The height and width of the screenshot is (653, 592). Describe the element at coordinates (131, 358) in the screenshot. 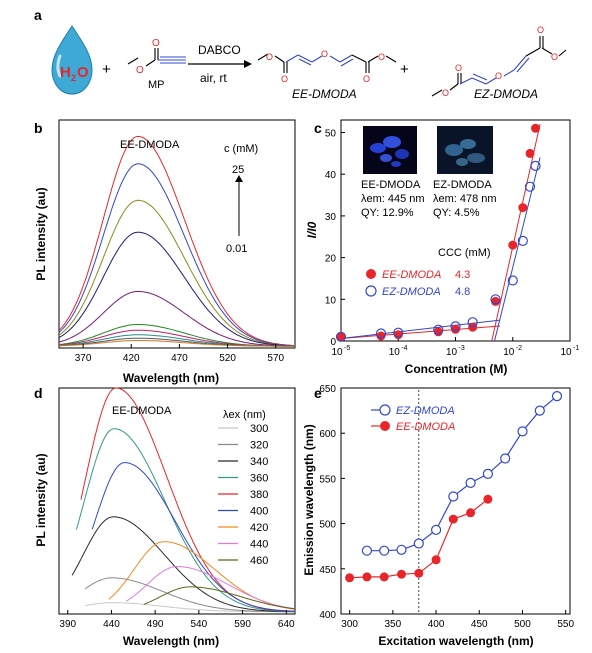

I see `panel-b-xtick-label-1: 420` at that location.